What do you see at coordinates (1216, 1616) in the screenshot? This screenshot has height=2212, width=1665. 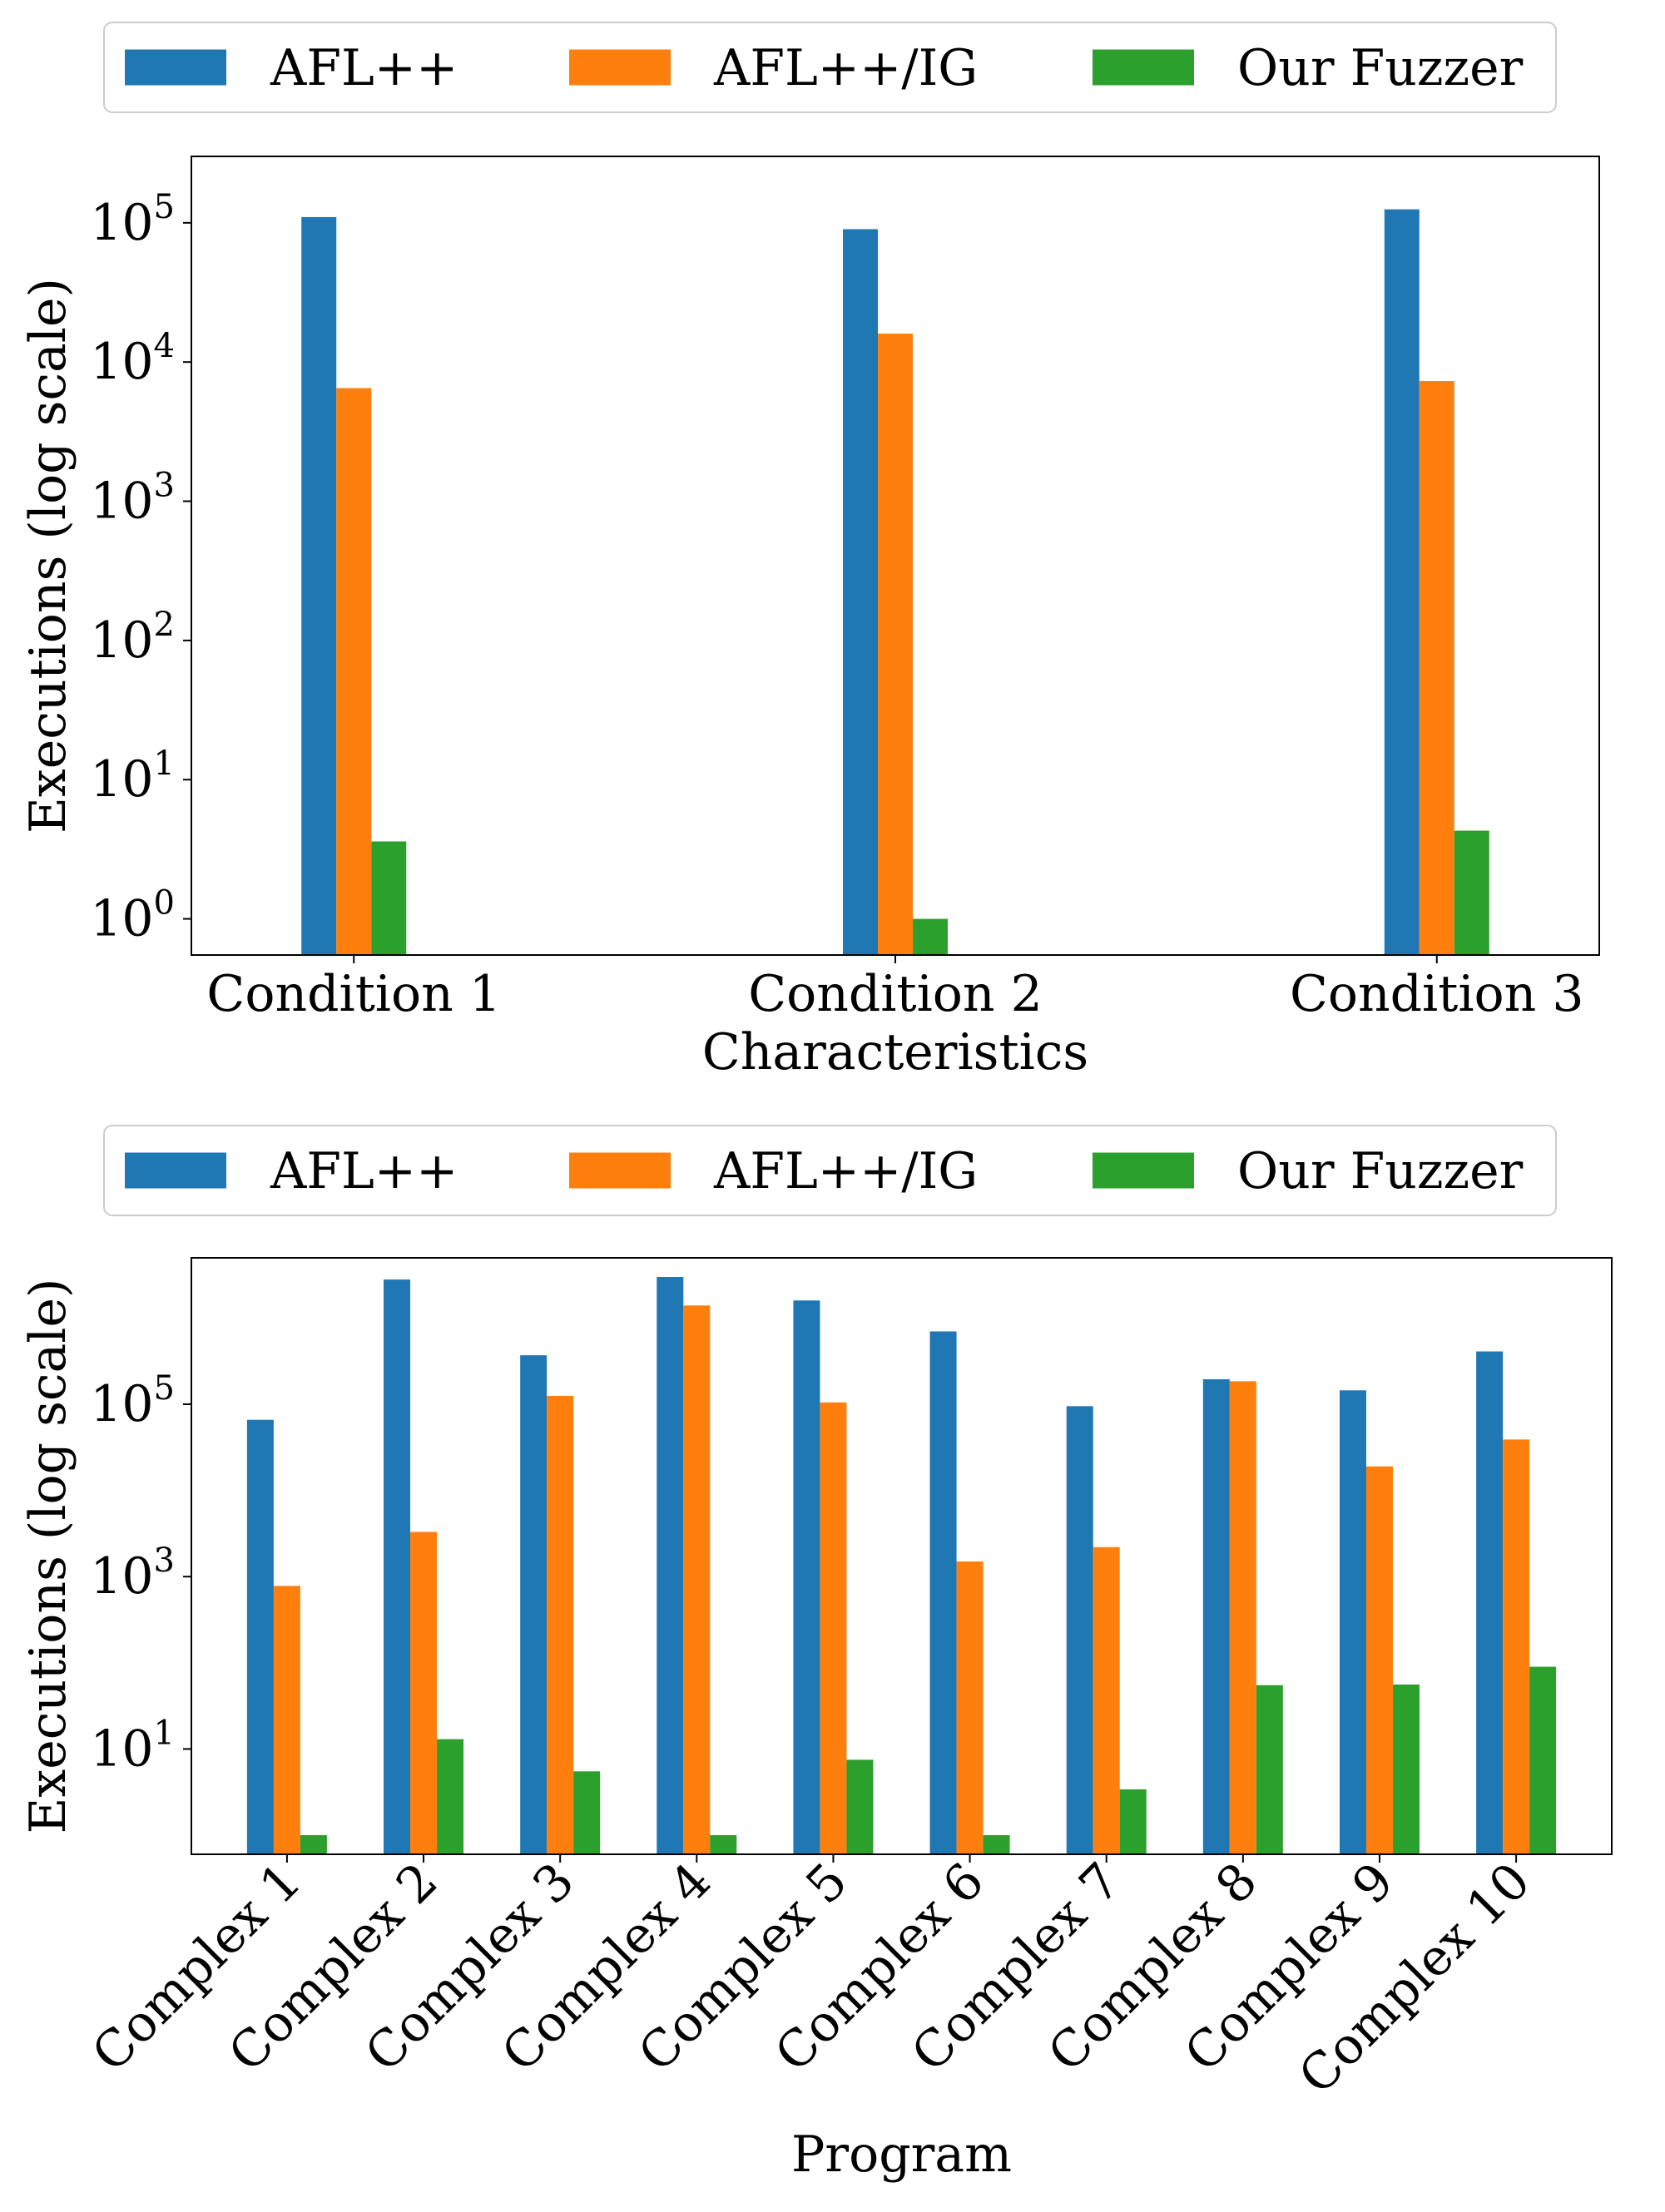 I see `bar-afl--8` at bounding box center [1216, 1616].